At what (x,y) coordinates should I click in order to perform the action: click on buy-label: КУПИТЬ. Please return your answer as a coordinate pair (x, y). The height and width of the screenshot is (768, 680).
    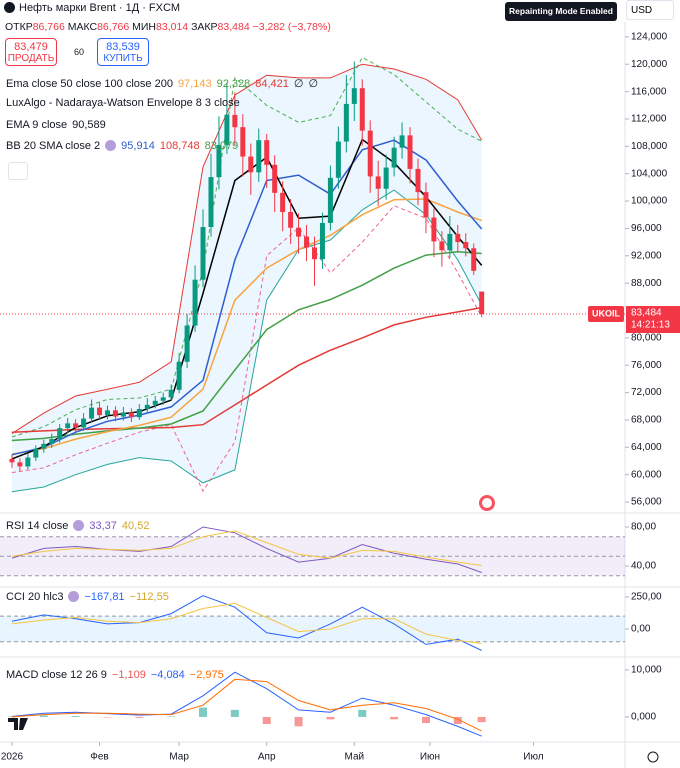
    Looking at the image, I should click on (123, 58).